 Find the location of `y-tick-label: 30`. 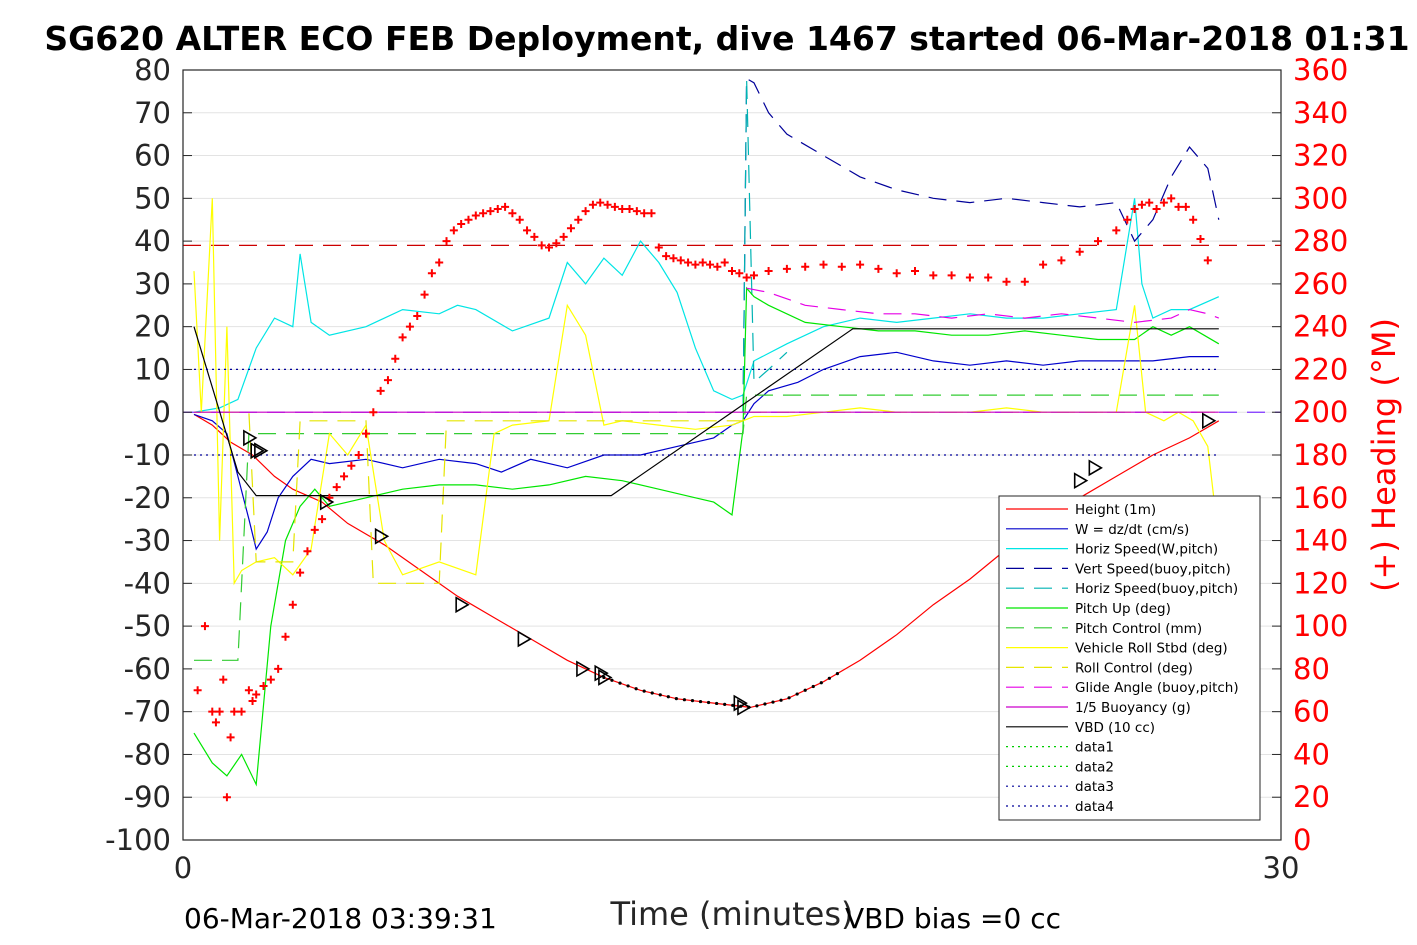

y-tick-label: 30 is located at coordinates (152, 284).